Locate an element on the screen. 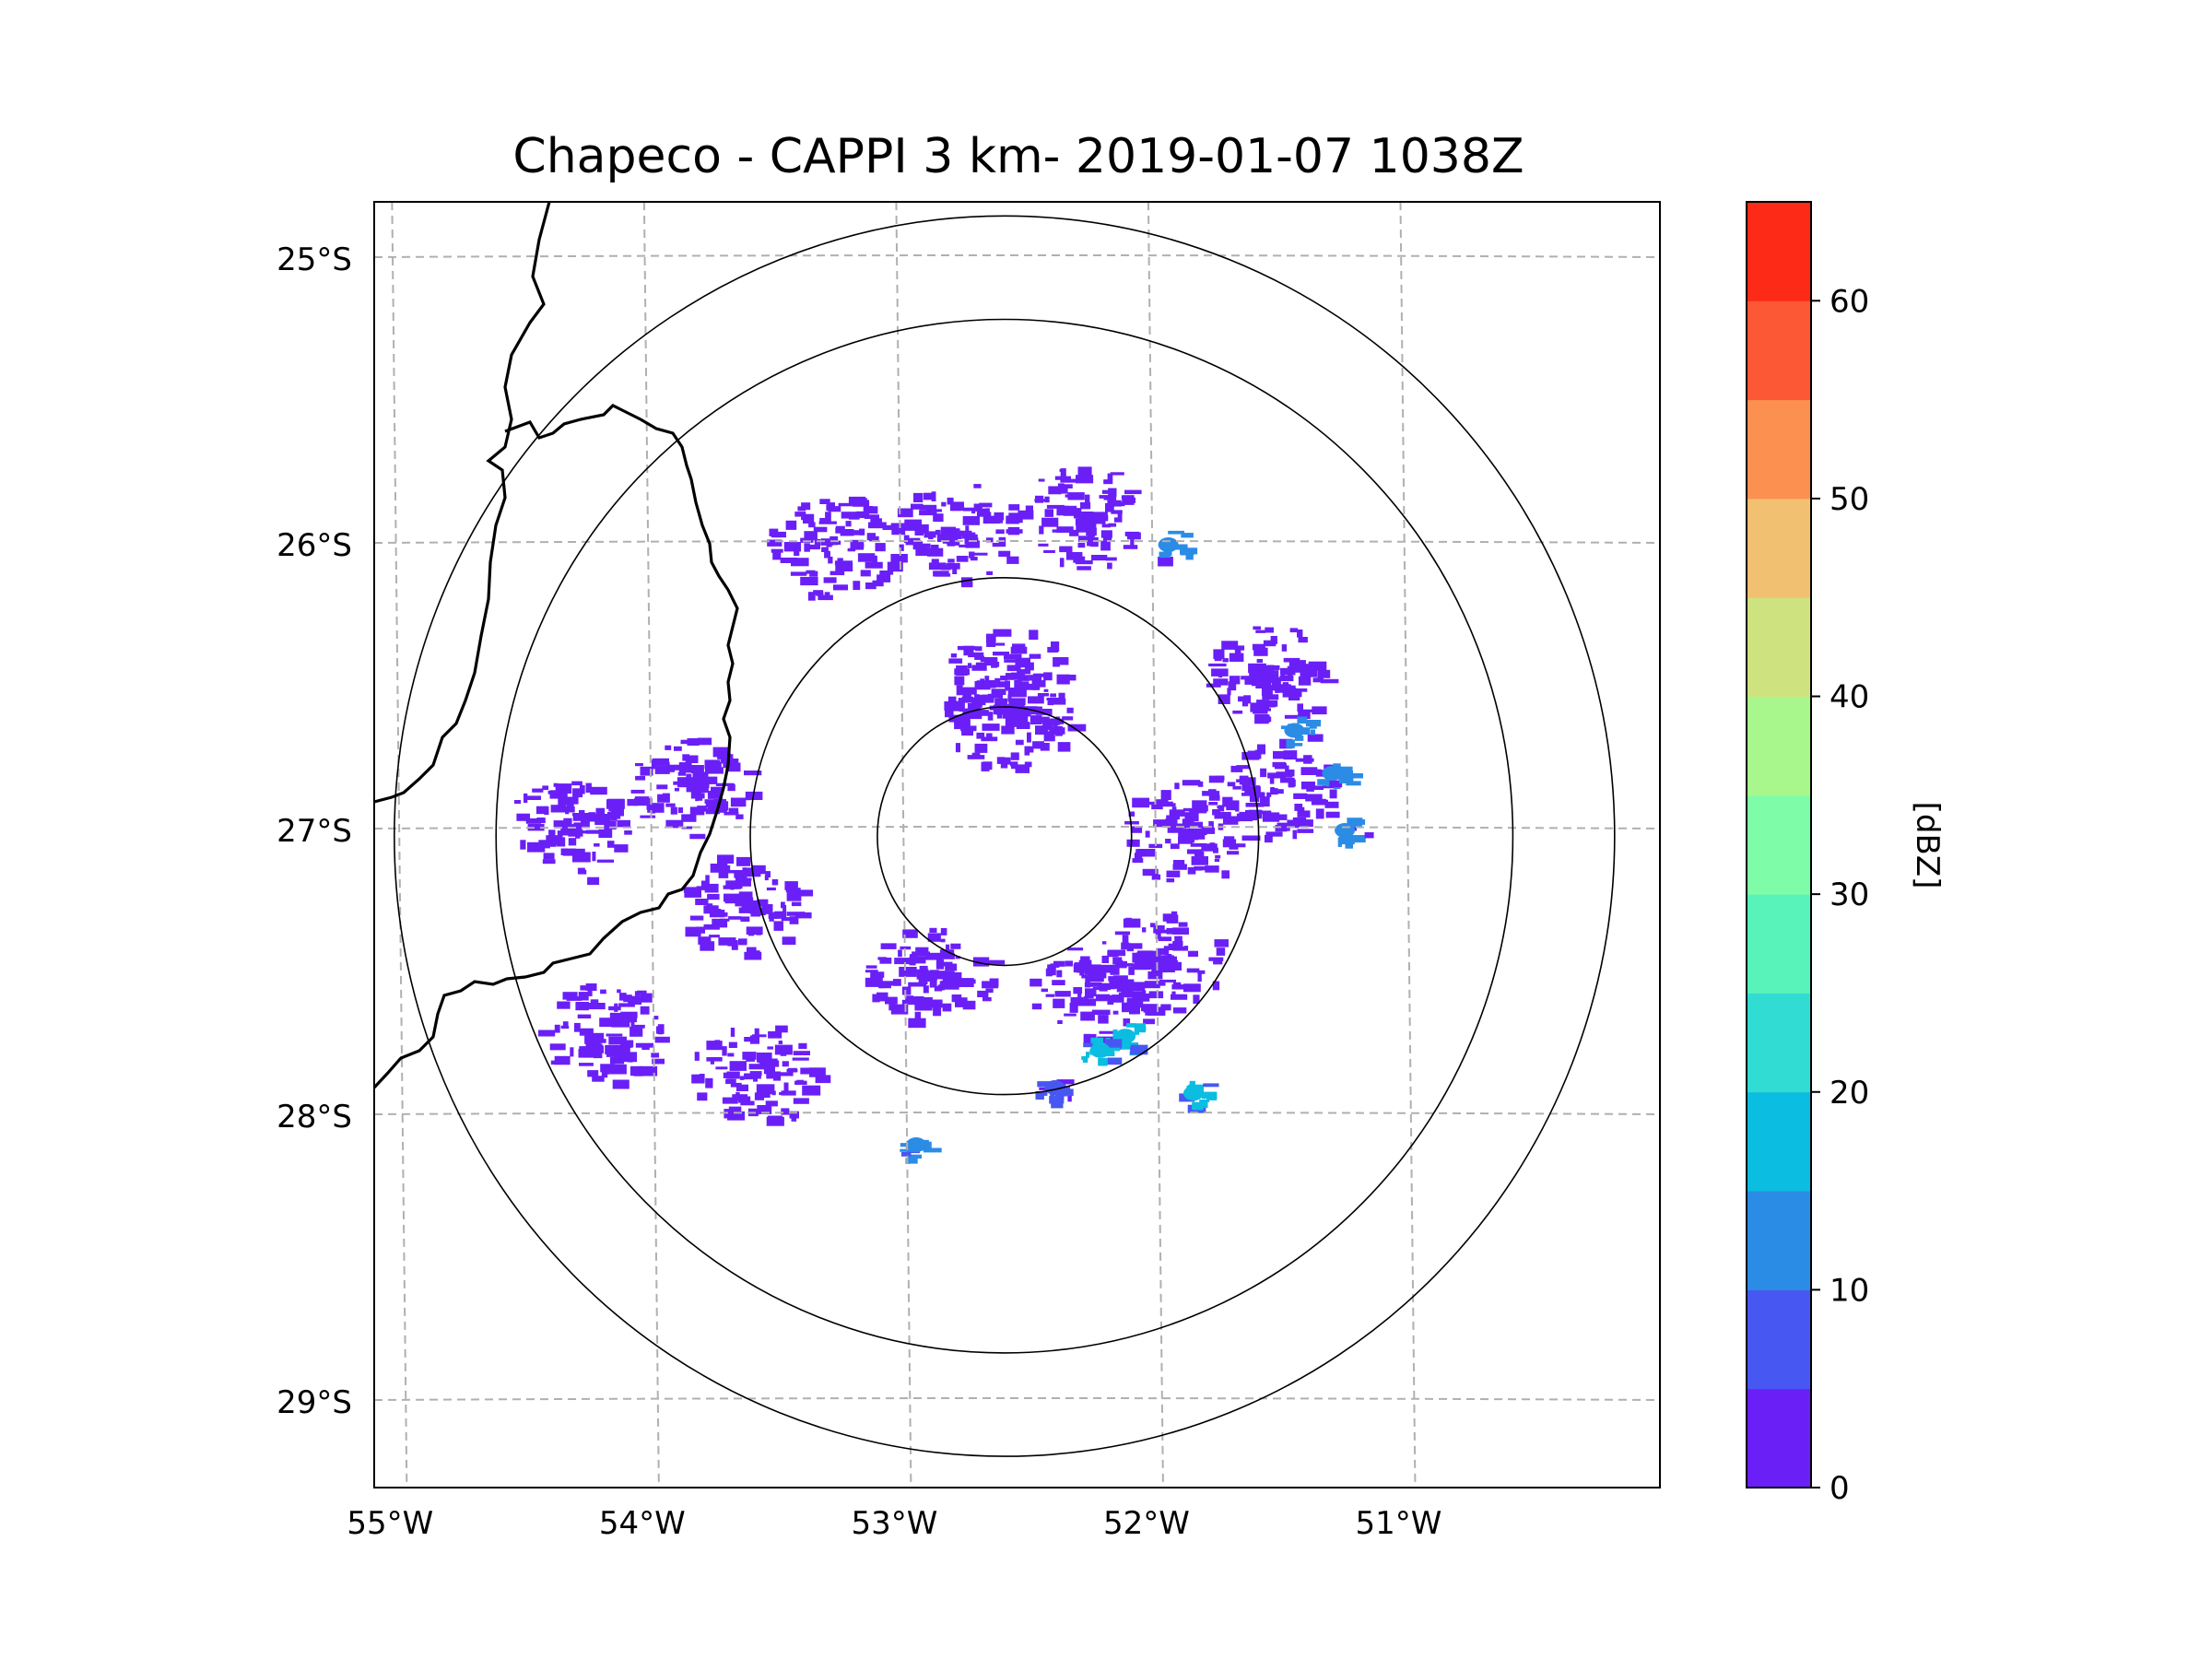 Image resolution: width=2212 pixels, height=1659 pixels. parallel-line is located at coordinates (1017, 1399).